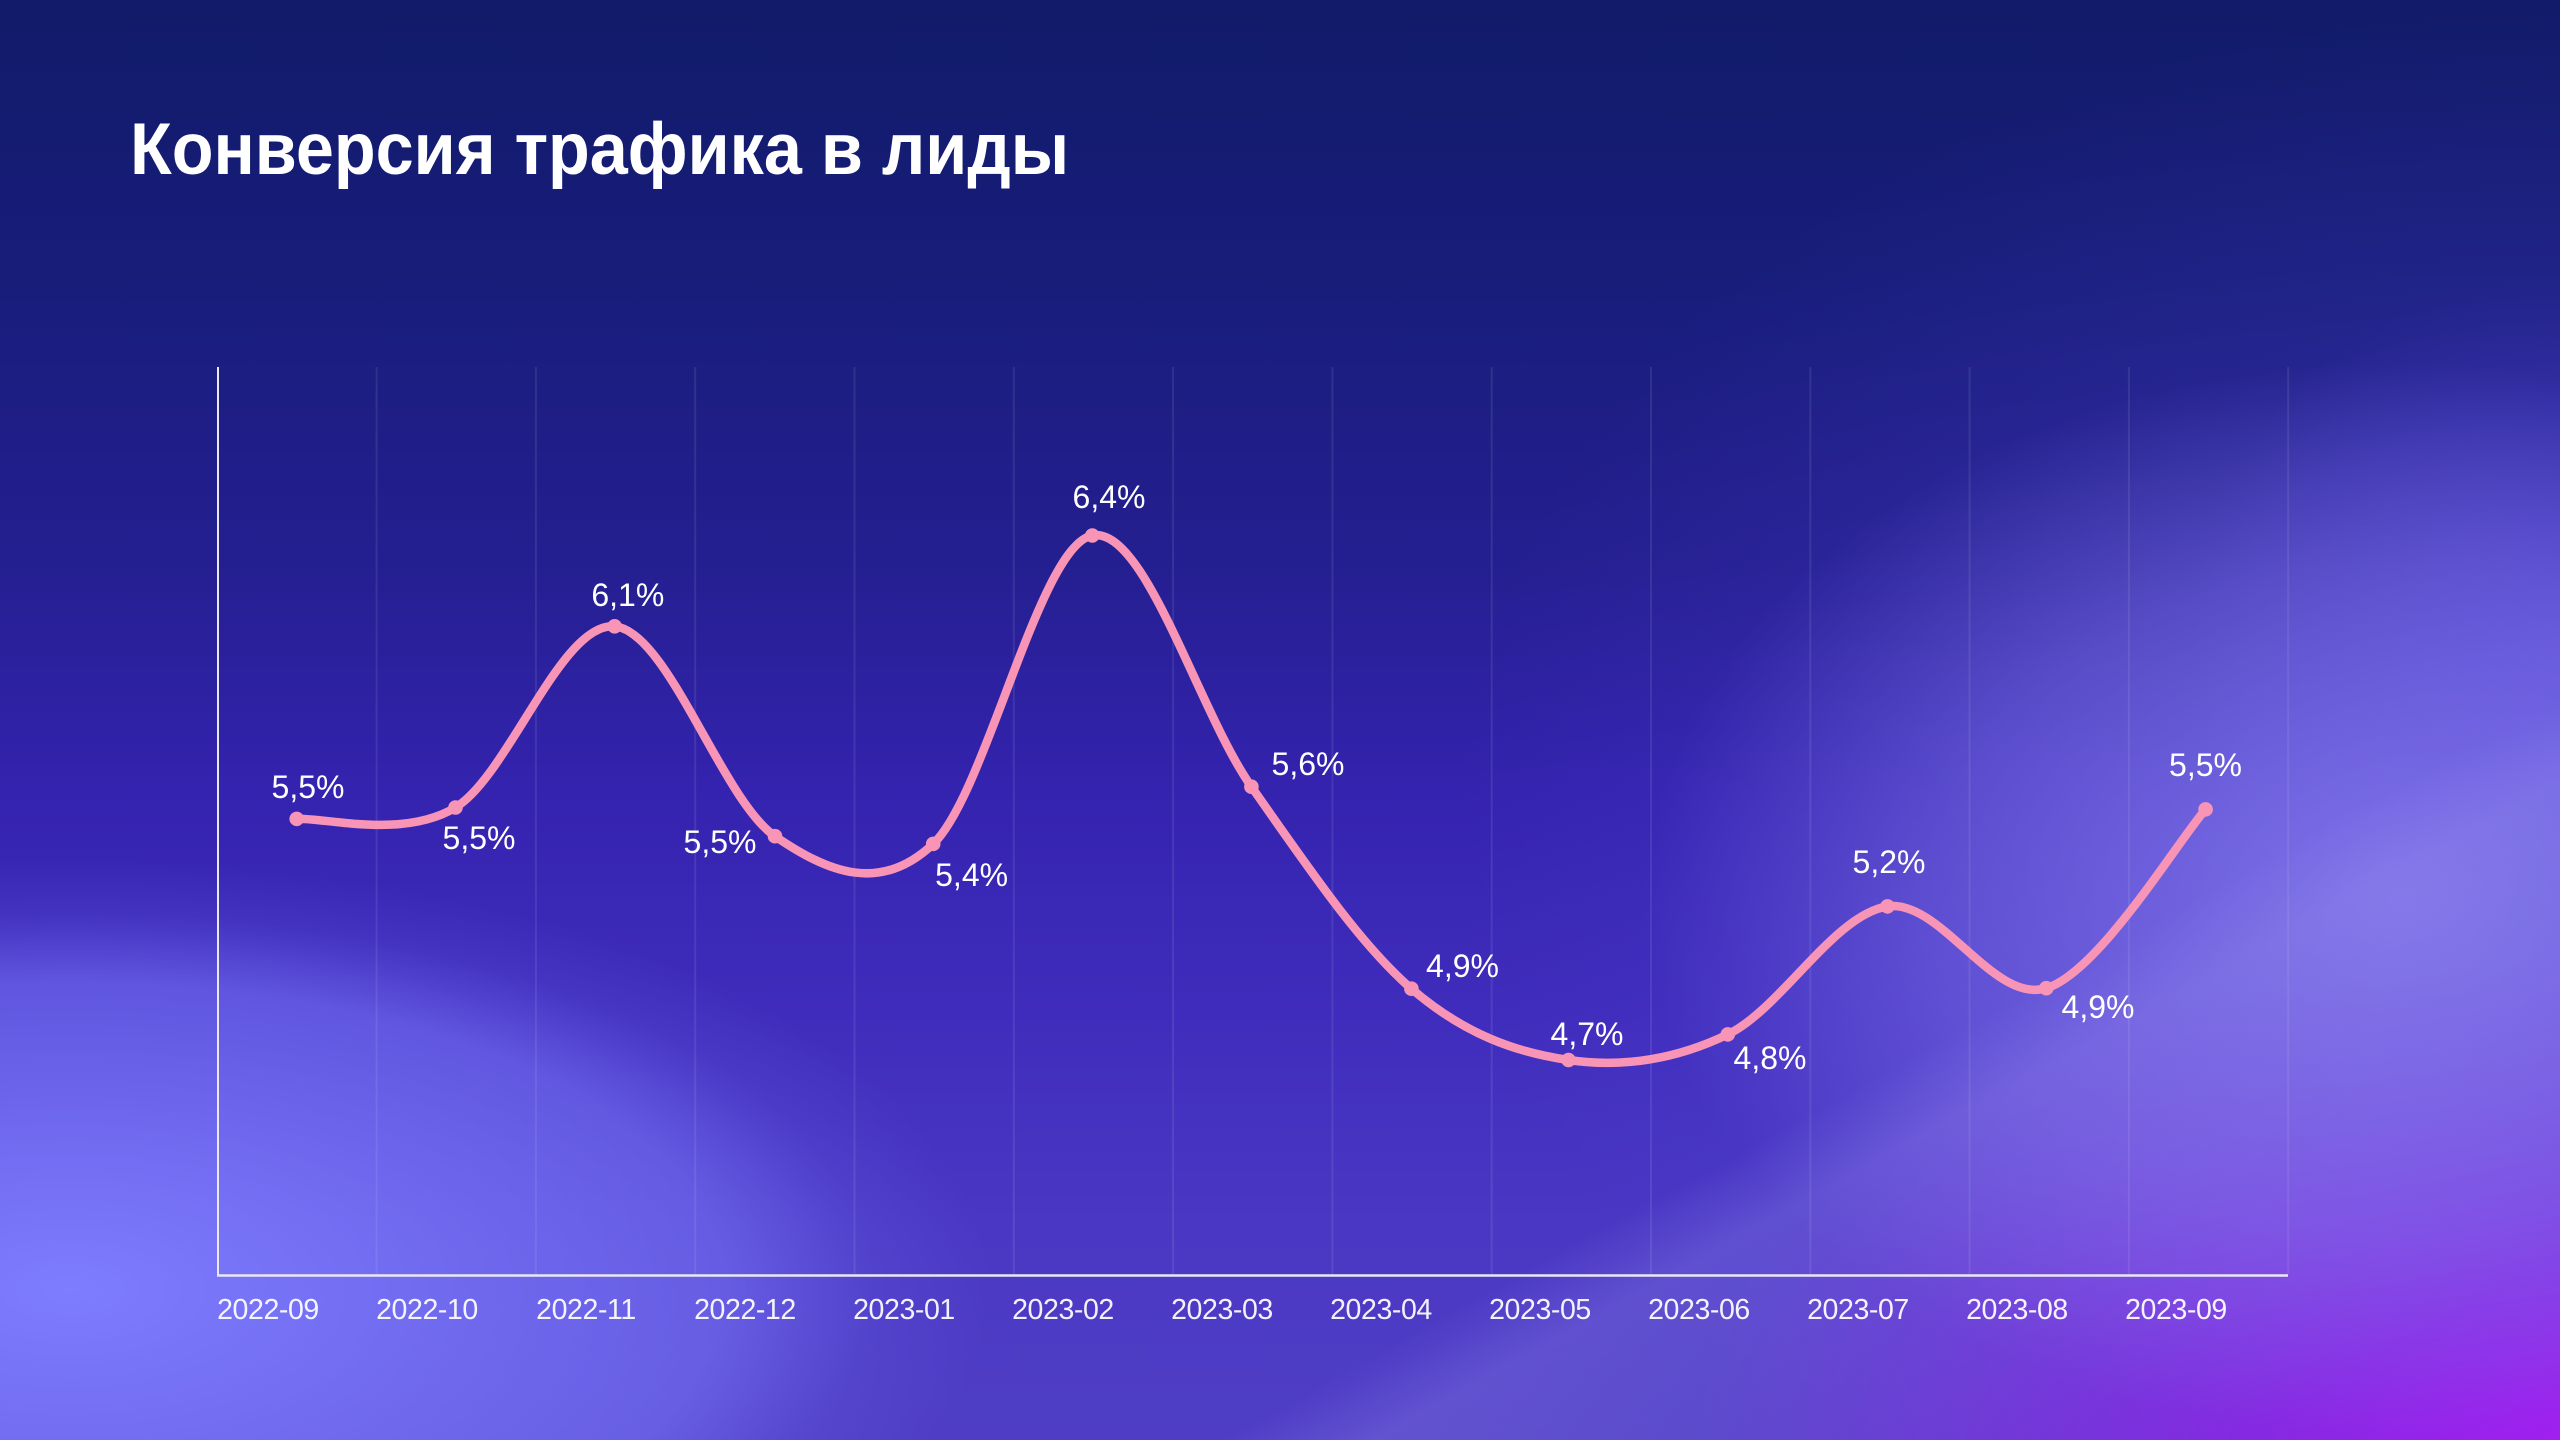 This screenshot has width=2560, height=1440. Describe the element at coordinates (1858, 1310) in the screenshot. I see `svg-text: 2023-07` at that location.